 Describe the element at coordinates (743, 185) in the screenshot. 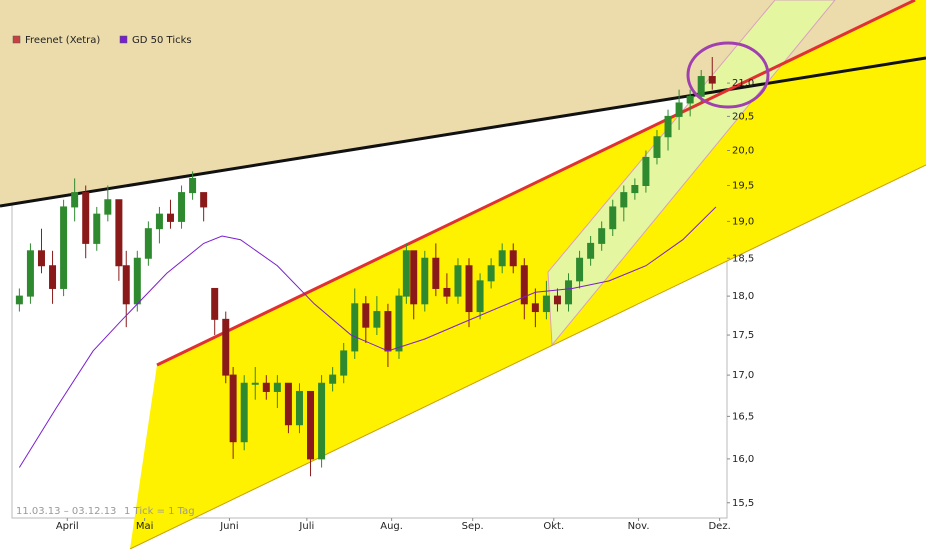

I see `y-tick-label: 19,5` at that location.